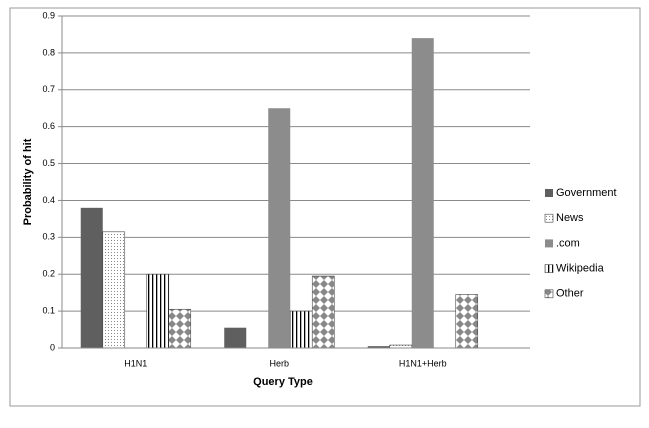 This screenshot has width=649, height=428. I want to click on y-tick-label: 0.4, so click(48, 200).